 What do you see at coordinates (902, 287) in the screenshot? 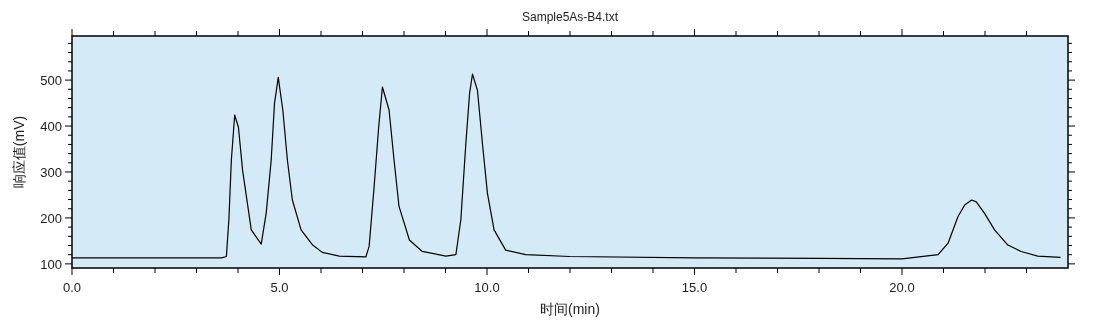
I see `x-tick-label: 20.0` at bounding box center [902, 287].